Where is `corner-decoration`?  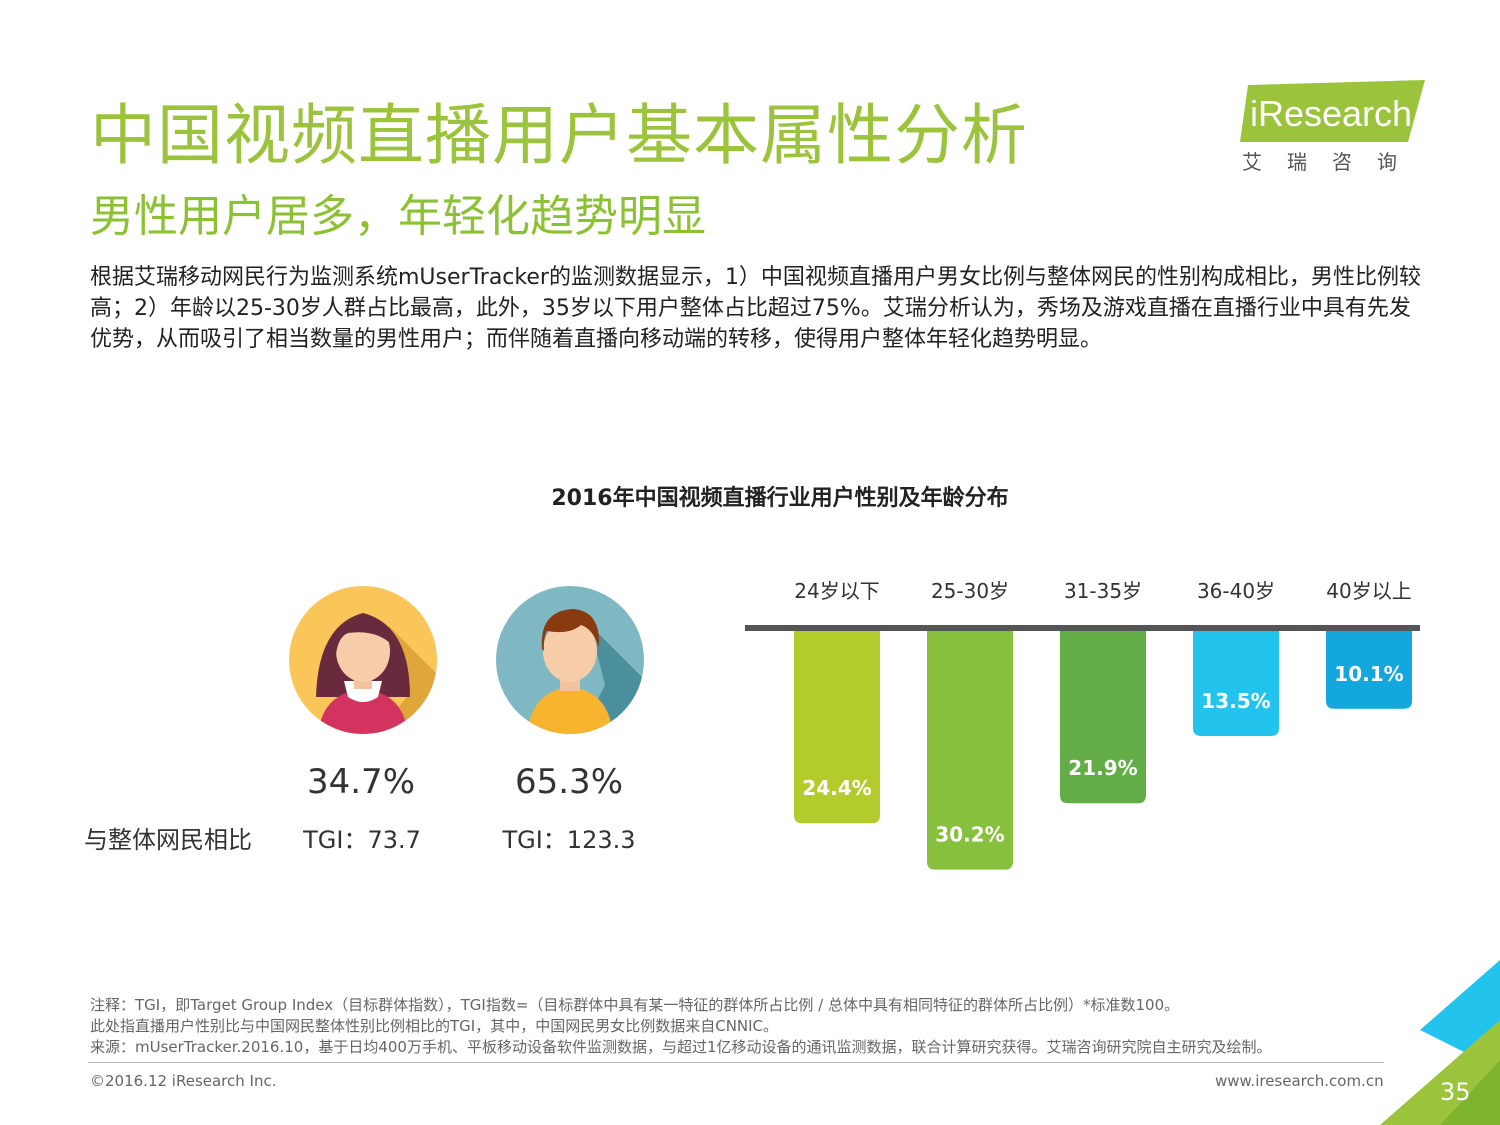
corner-decoration is located at coordinates (1440, 1042).